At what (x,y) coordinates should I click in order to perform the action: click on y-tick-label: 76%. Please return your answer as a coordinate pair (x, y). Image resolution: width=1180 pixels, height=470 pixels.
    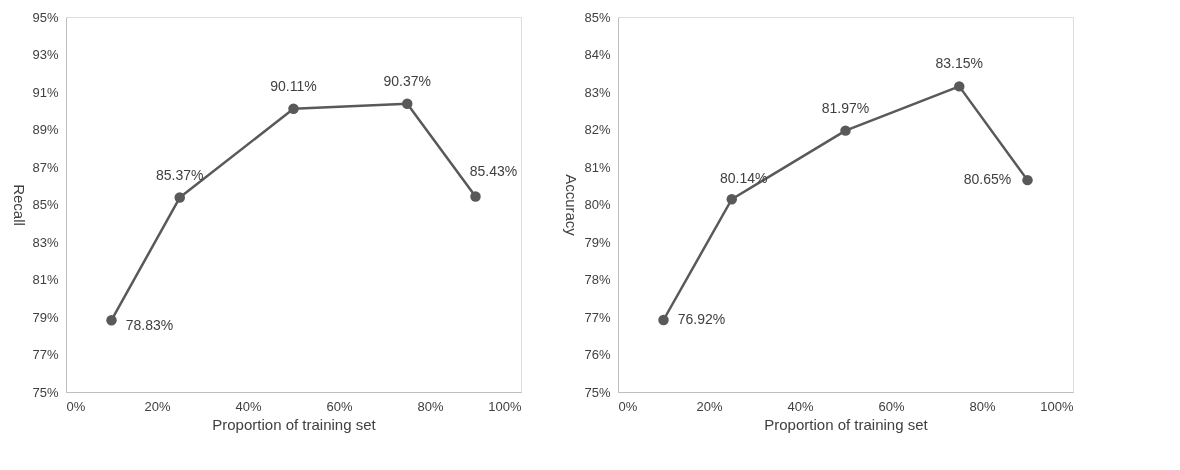
    Looking at the image, I should click on (597, 354).